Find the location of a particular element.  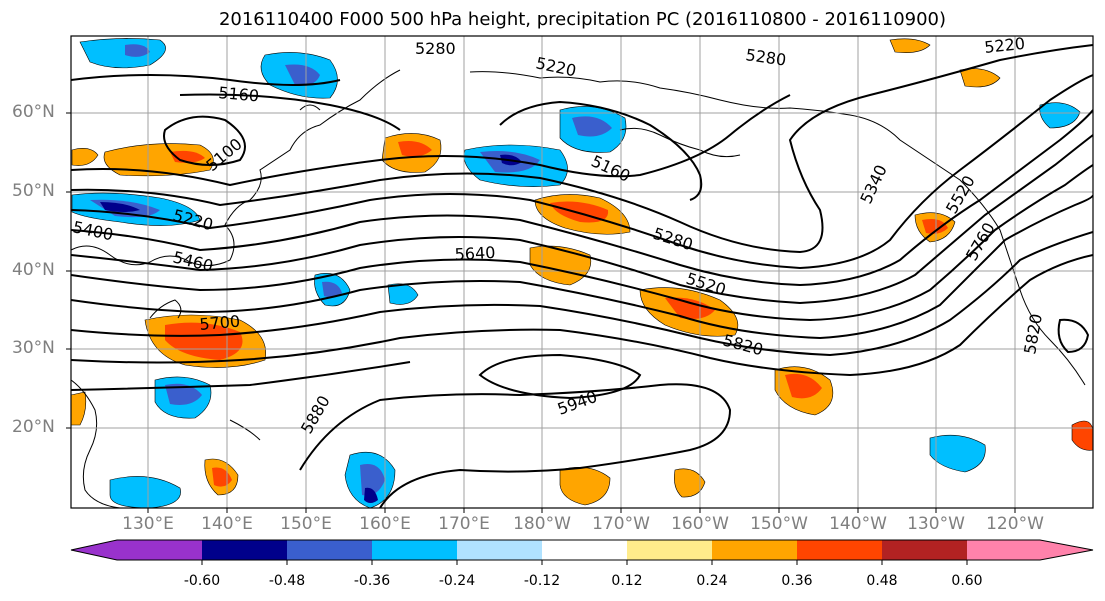

longitude-label: 130°E is located at coordinates (148, 524).